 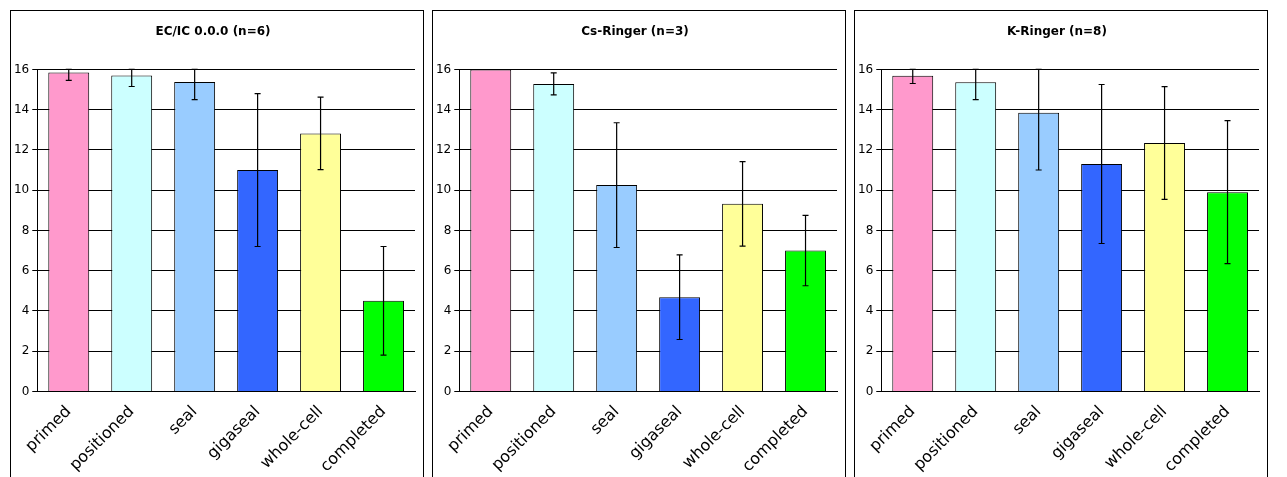 I want to click on chart-title: K-Ringer (n=8), so click(x=1057, y=31).